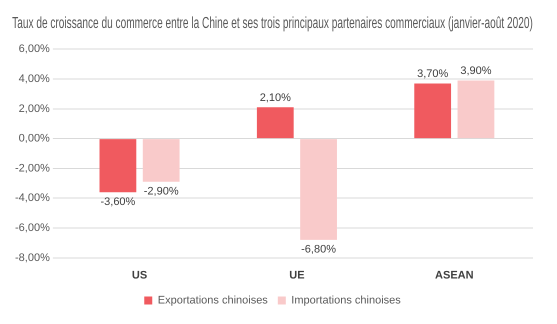 This screenshot has width=557, height=324. Describe the element at coordinates (476, 71) in the screenshot. I see `data-label: 3,90%` at that location.